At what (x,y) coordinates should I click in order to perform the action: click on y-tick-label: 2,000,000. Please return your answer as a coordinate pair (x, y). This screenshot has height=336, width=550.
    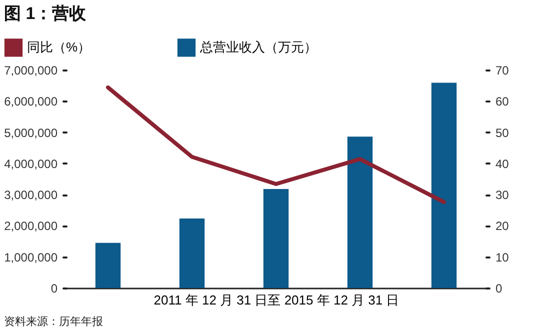
    Looking at the image, I should click on (31, 226).